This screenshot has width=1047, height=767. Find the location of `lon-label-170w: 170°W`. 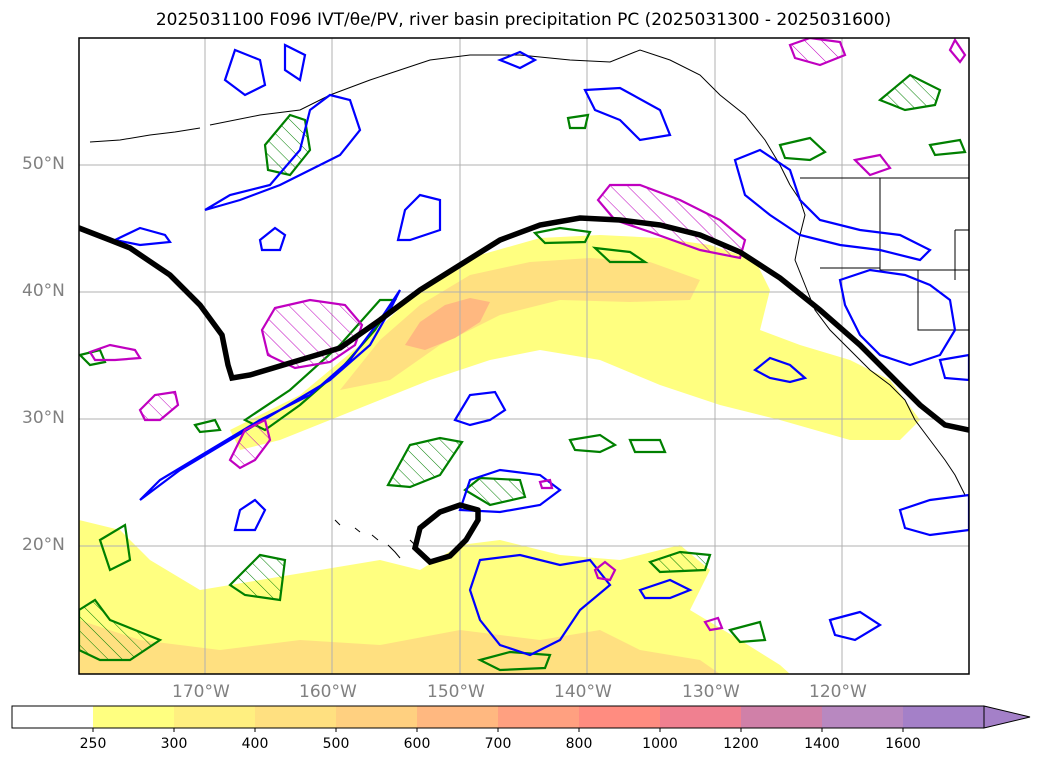

lon-label-170w: 170°W is located at coordinates (201, 692).